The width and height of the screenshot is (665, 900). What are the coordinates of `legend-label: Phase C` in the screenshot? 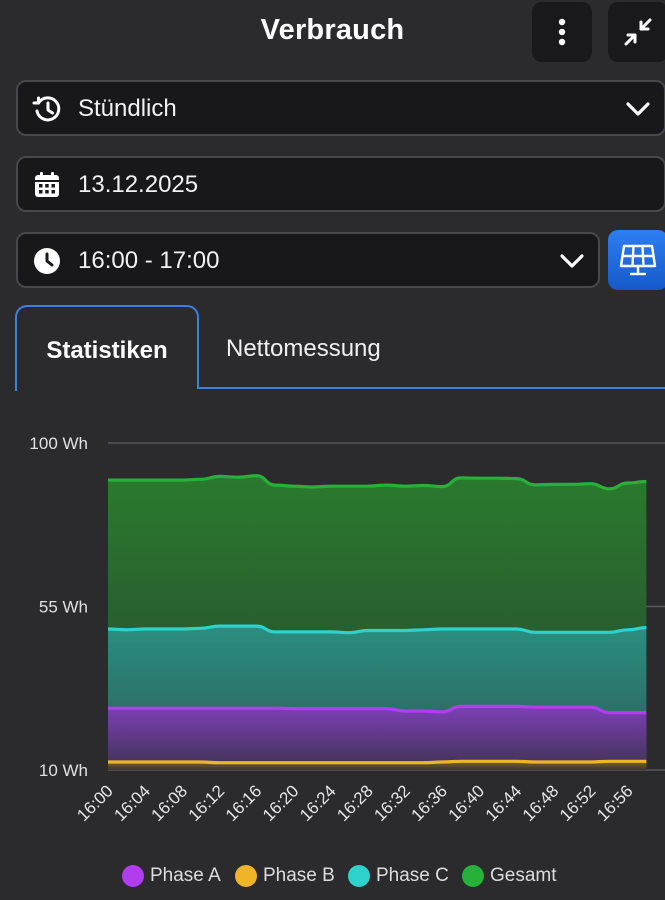 It's located at (412, 875).